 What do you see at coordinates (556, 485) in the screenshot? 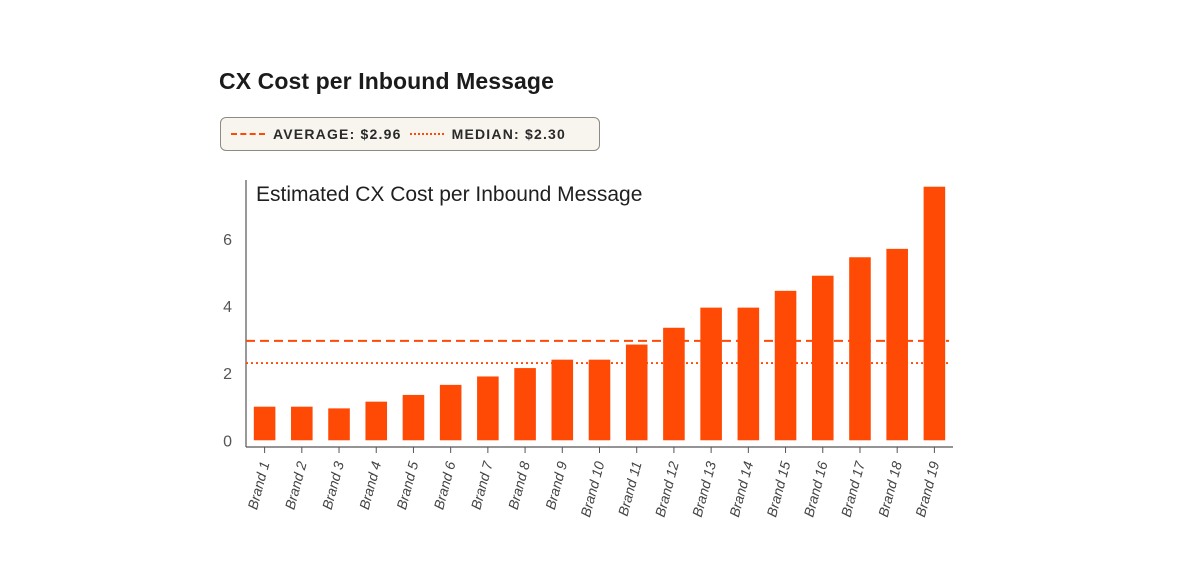
I see `x-tick-label: Brand 9` at bounding box center [556, 485].